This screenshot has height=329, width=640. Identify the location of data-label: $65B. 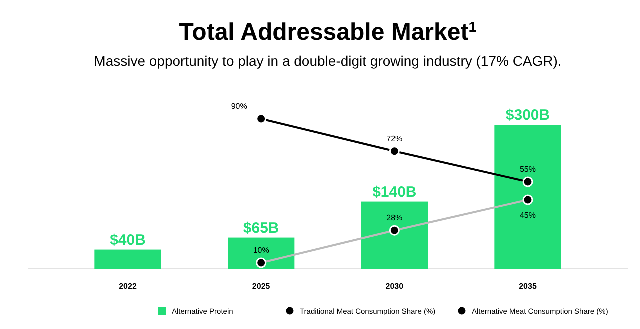
(261, 228).